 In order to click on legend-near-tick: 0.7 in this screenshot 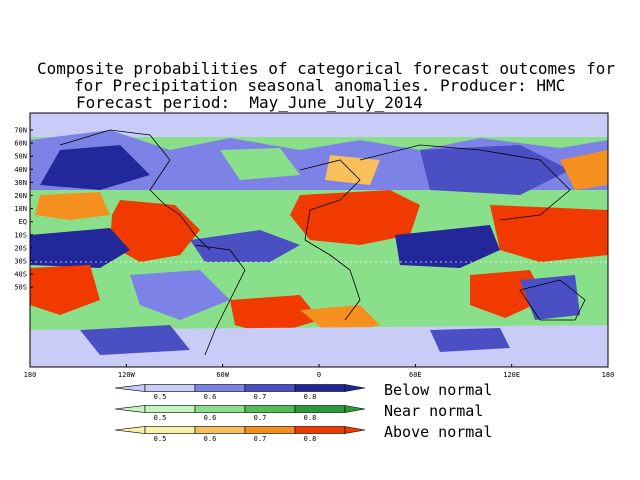, I will do `click(260, 418)`.